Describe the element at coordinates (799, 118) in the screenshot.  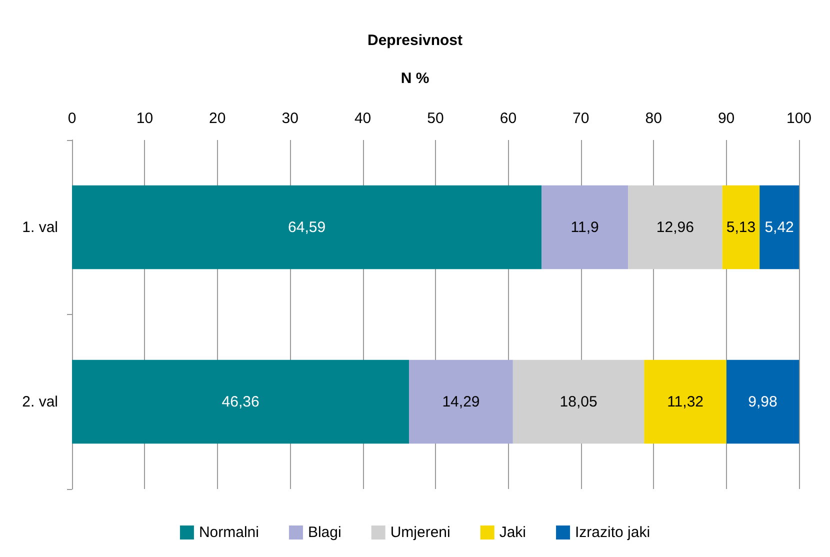
I see `x-tick-label: 100` at that location.